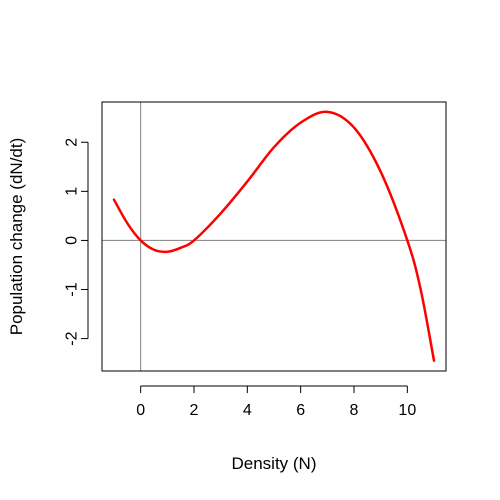 The image size is (500, 500). I want to click on y-tick-label: 0, so click(72, 240).